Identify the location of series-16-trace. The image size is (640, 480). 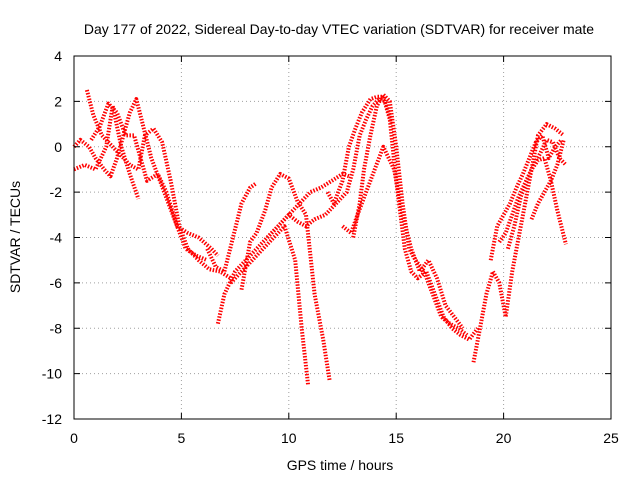
(536, 193).